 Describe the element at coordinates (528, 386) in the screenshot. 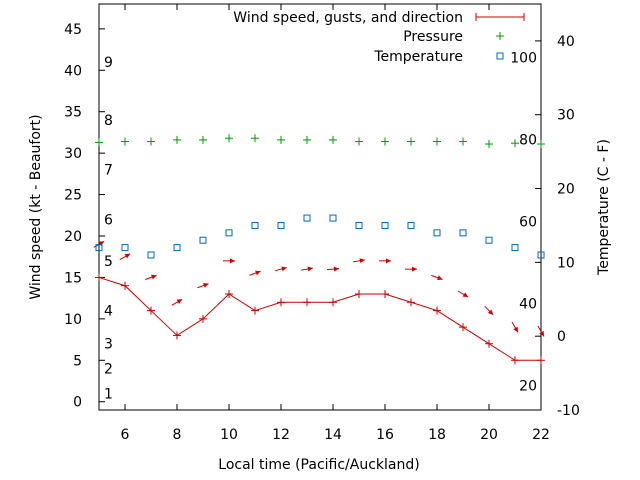

I see `fahrenheit-label: 20` at that location.